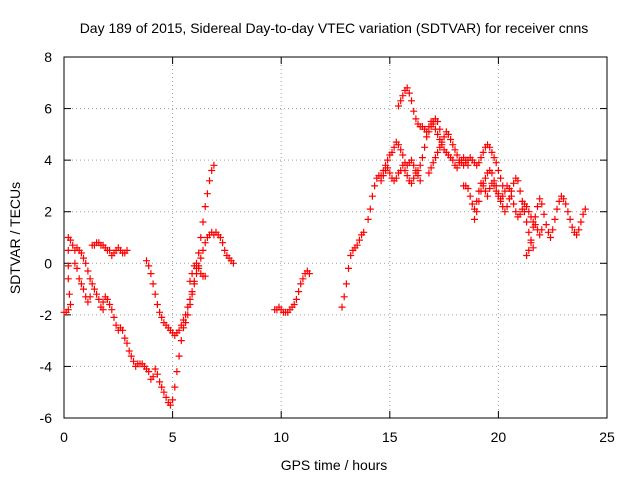 This screenshot has height=480, width=640. What do you see at coordinates (337, 437) in the screenshot?
I see `x-tick-labels: 0 5 10 15 20 25` at bounding box center [337, 437].